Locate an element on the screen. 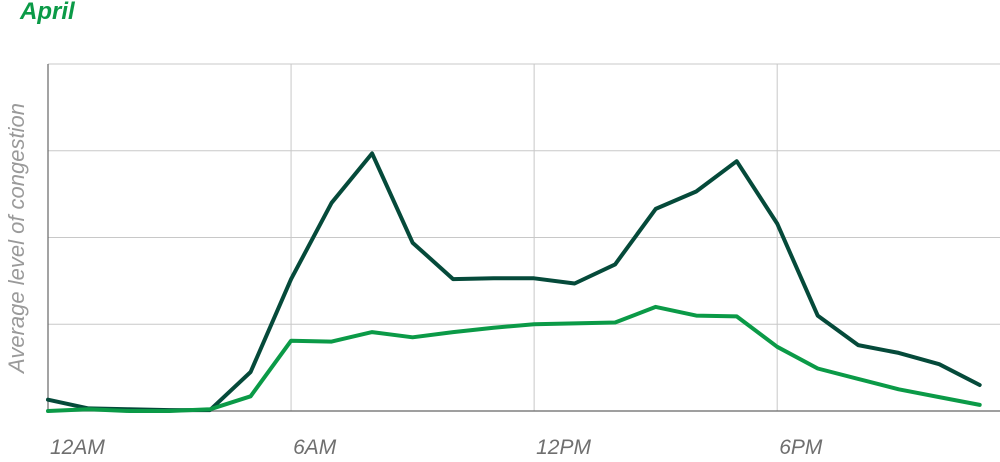 This screenshot has width=1000, height=462. x-tick-label: 6PM is located at coordinates (801, 447).